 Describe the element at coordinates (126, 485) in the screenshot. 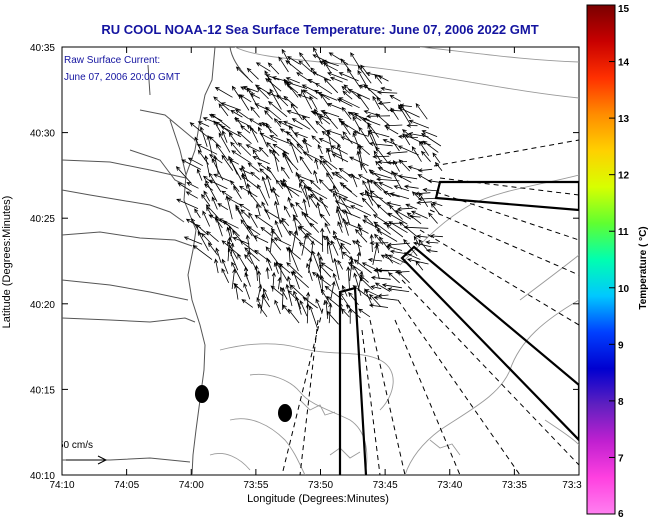

I see `x-tick-label: 74:05` at that location.